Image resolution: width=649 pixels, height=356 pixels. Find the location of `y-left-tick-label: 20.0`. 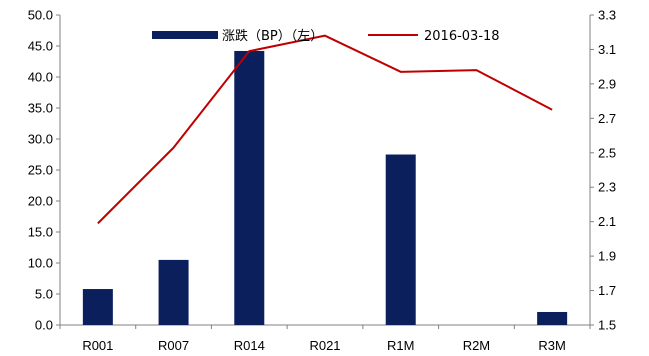

y-left-tick-label: 20.0 is located at coordinates (40, 201).